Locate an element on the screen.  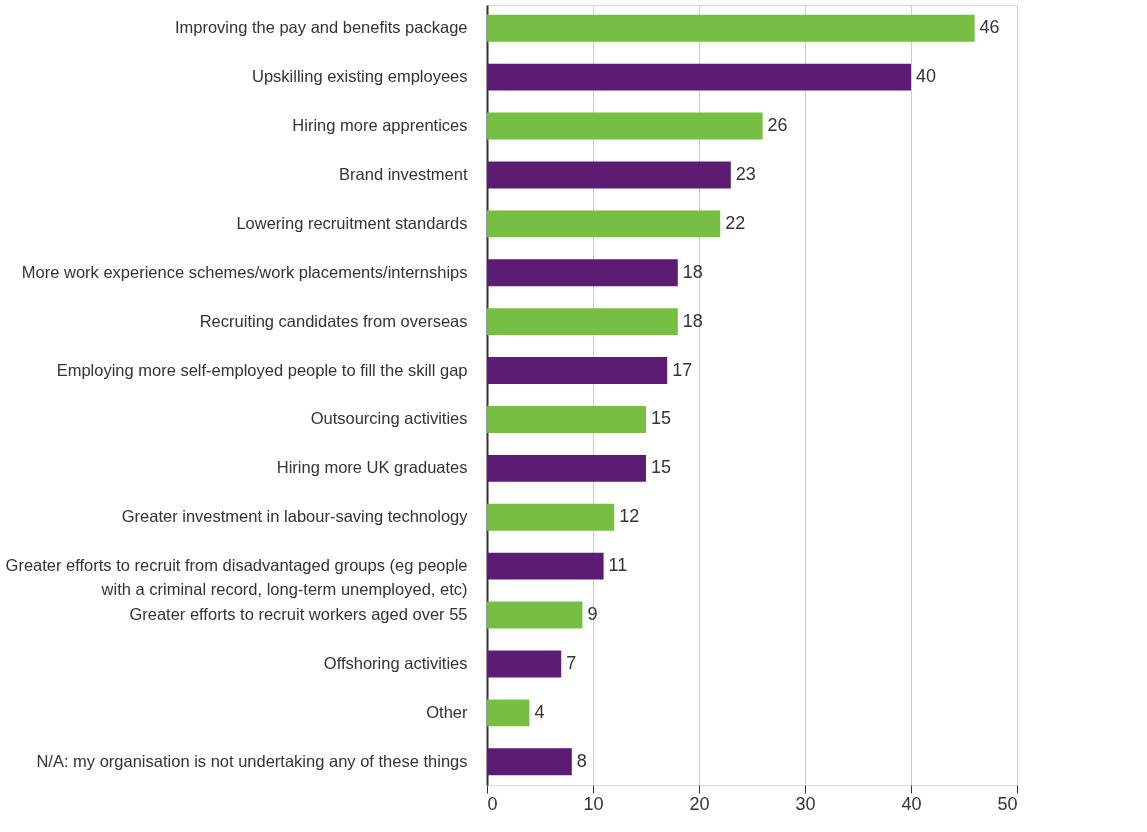
y-tick-label: Recruiting candidates from overseas is located at coordinates (333, 320).